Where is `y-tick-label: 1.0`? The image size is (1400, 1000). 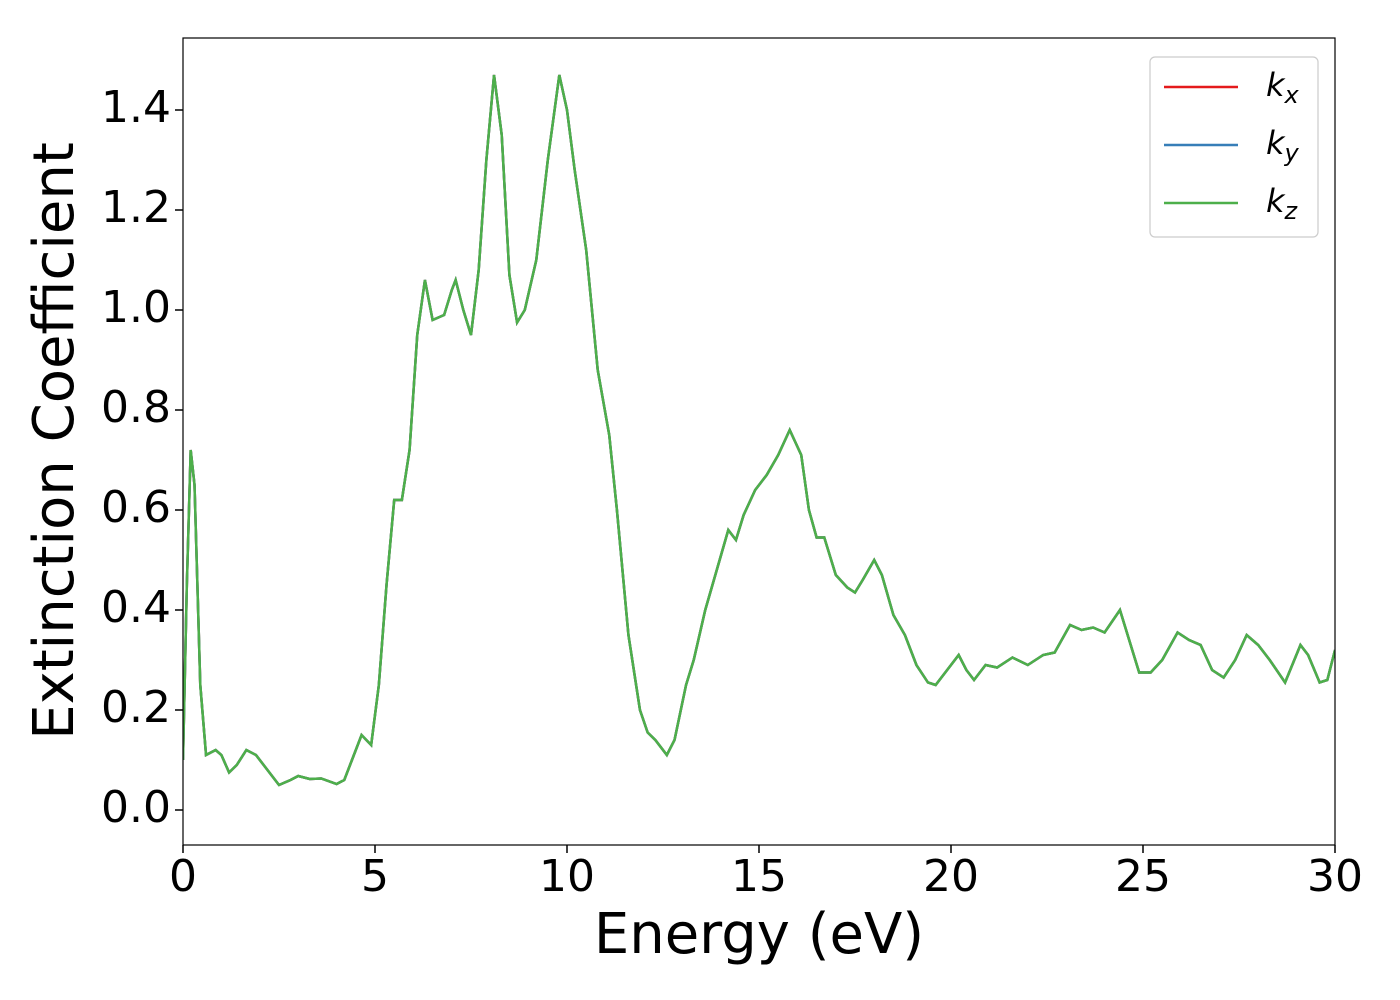 y-tick-label: 1.0 is located at coordinates (136, 307).